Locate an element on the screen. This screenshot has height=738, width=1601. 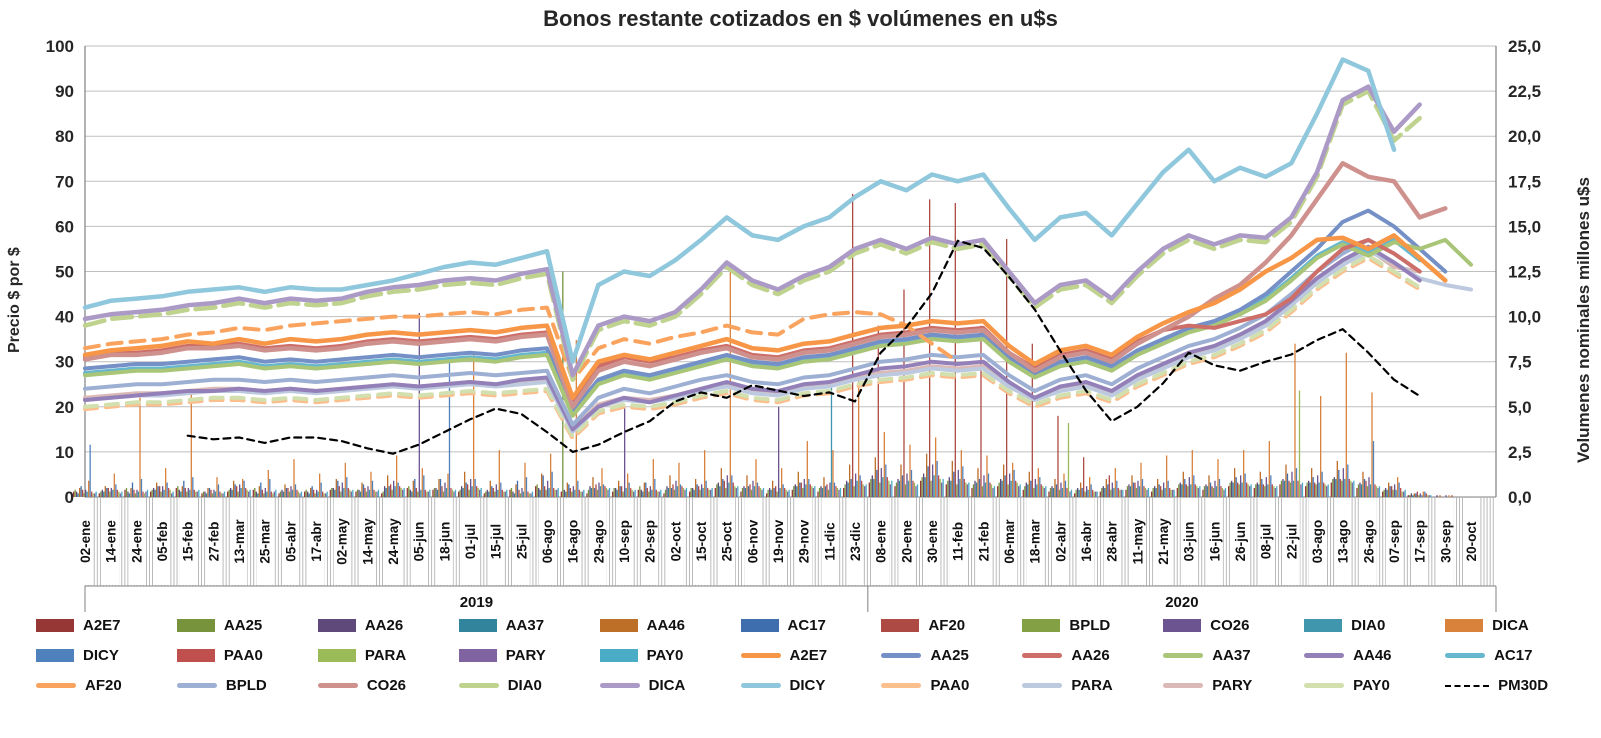
legend-item-pary: PARY is located at coordinates (1233, 685).